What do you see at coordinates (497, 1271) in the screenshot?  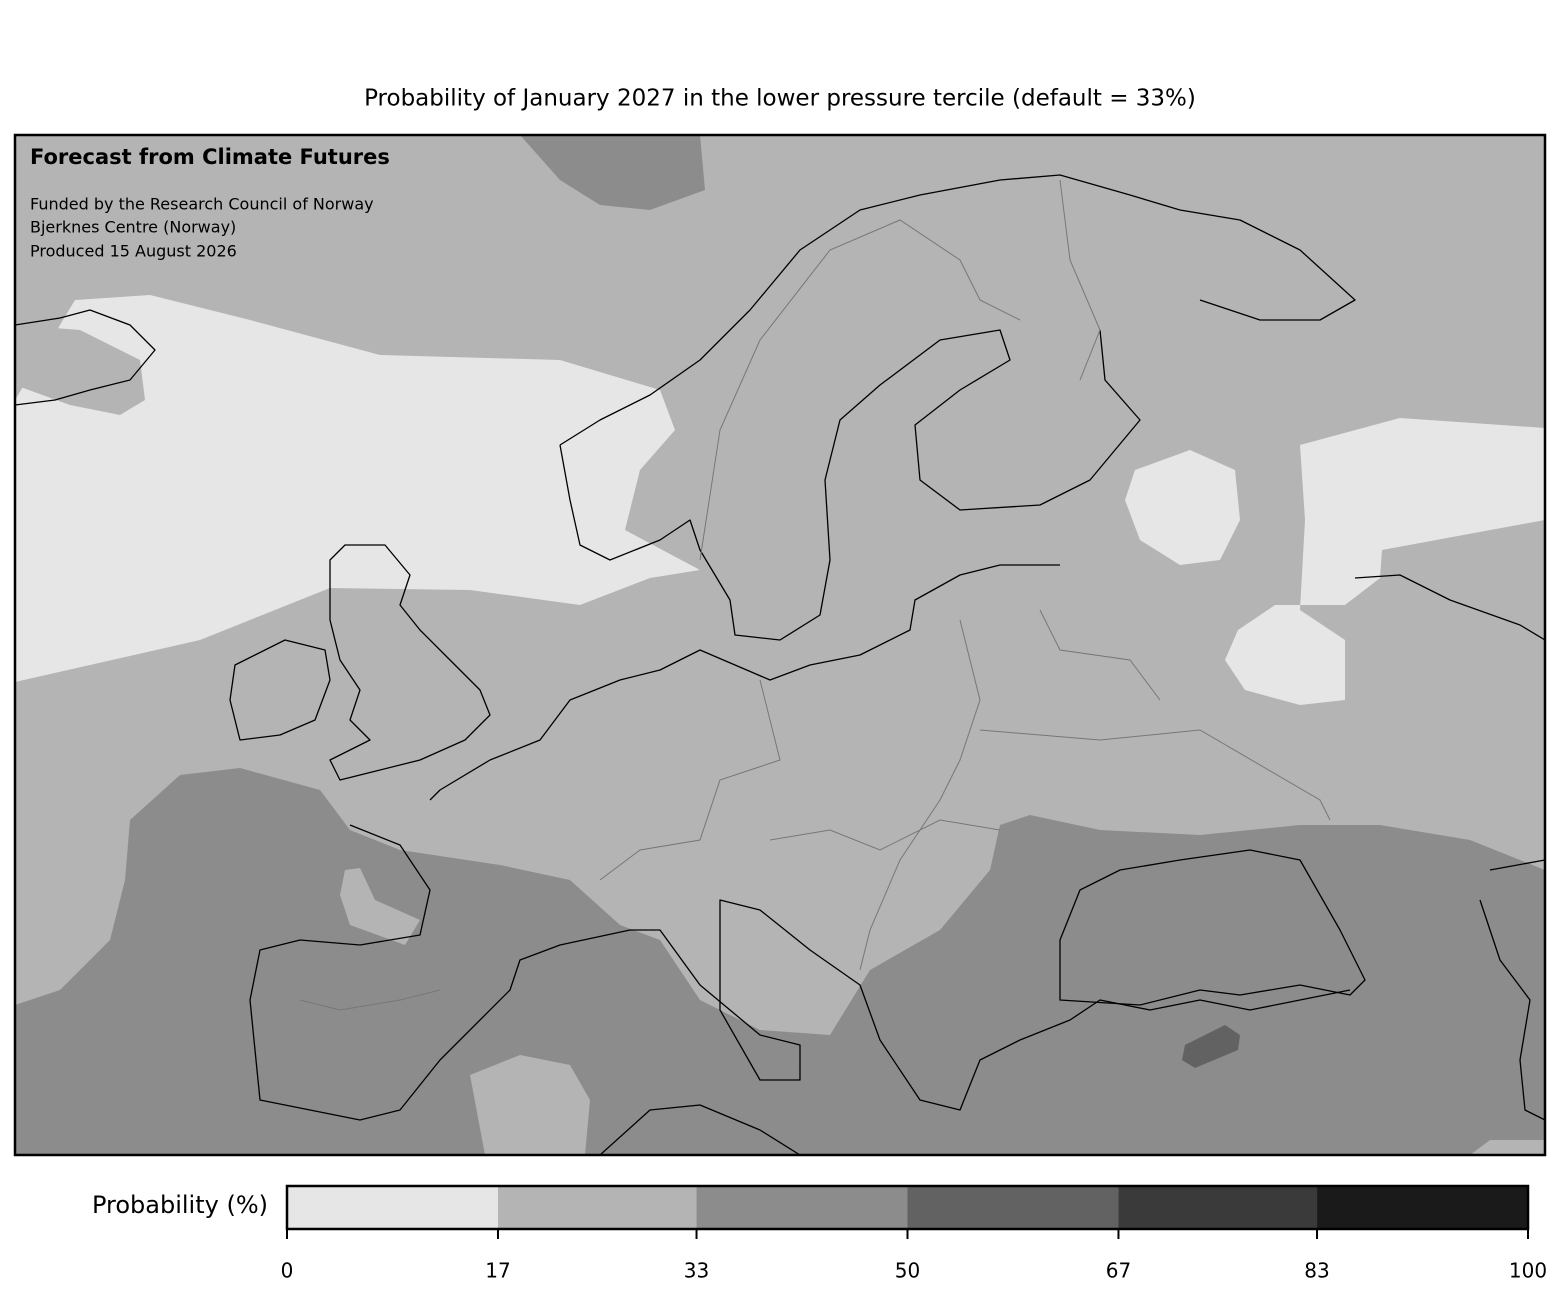 I see `tick-label: 17` at bounding box center [497, 1271].